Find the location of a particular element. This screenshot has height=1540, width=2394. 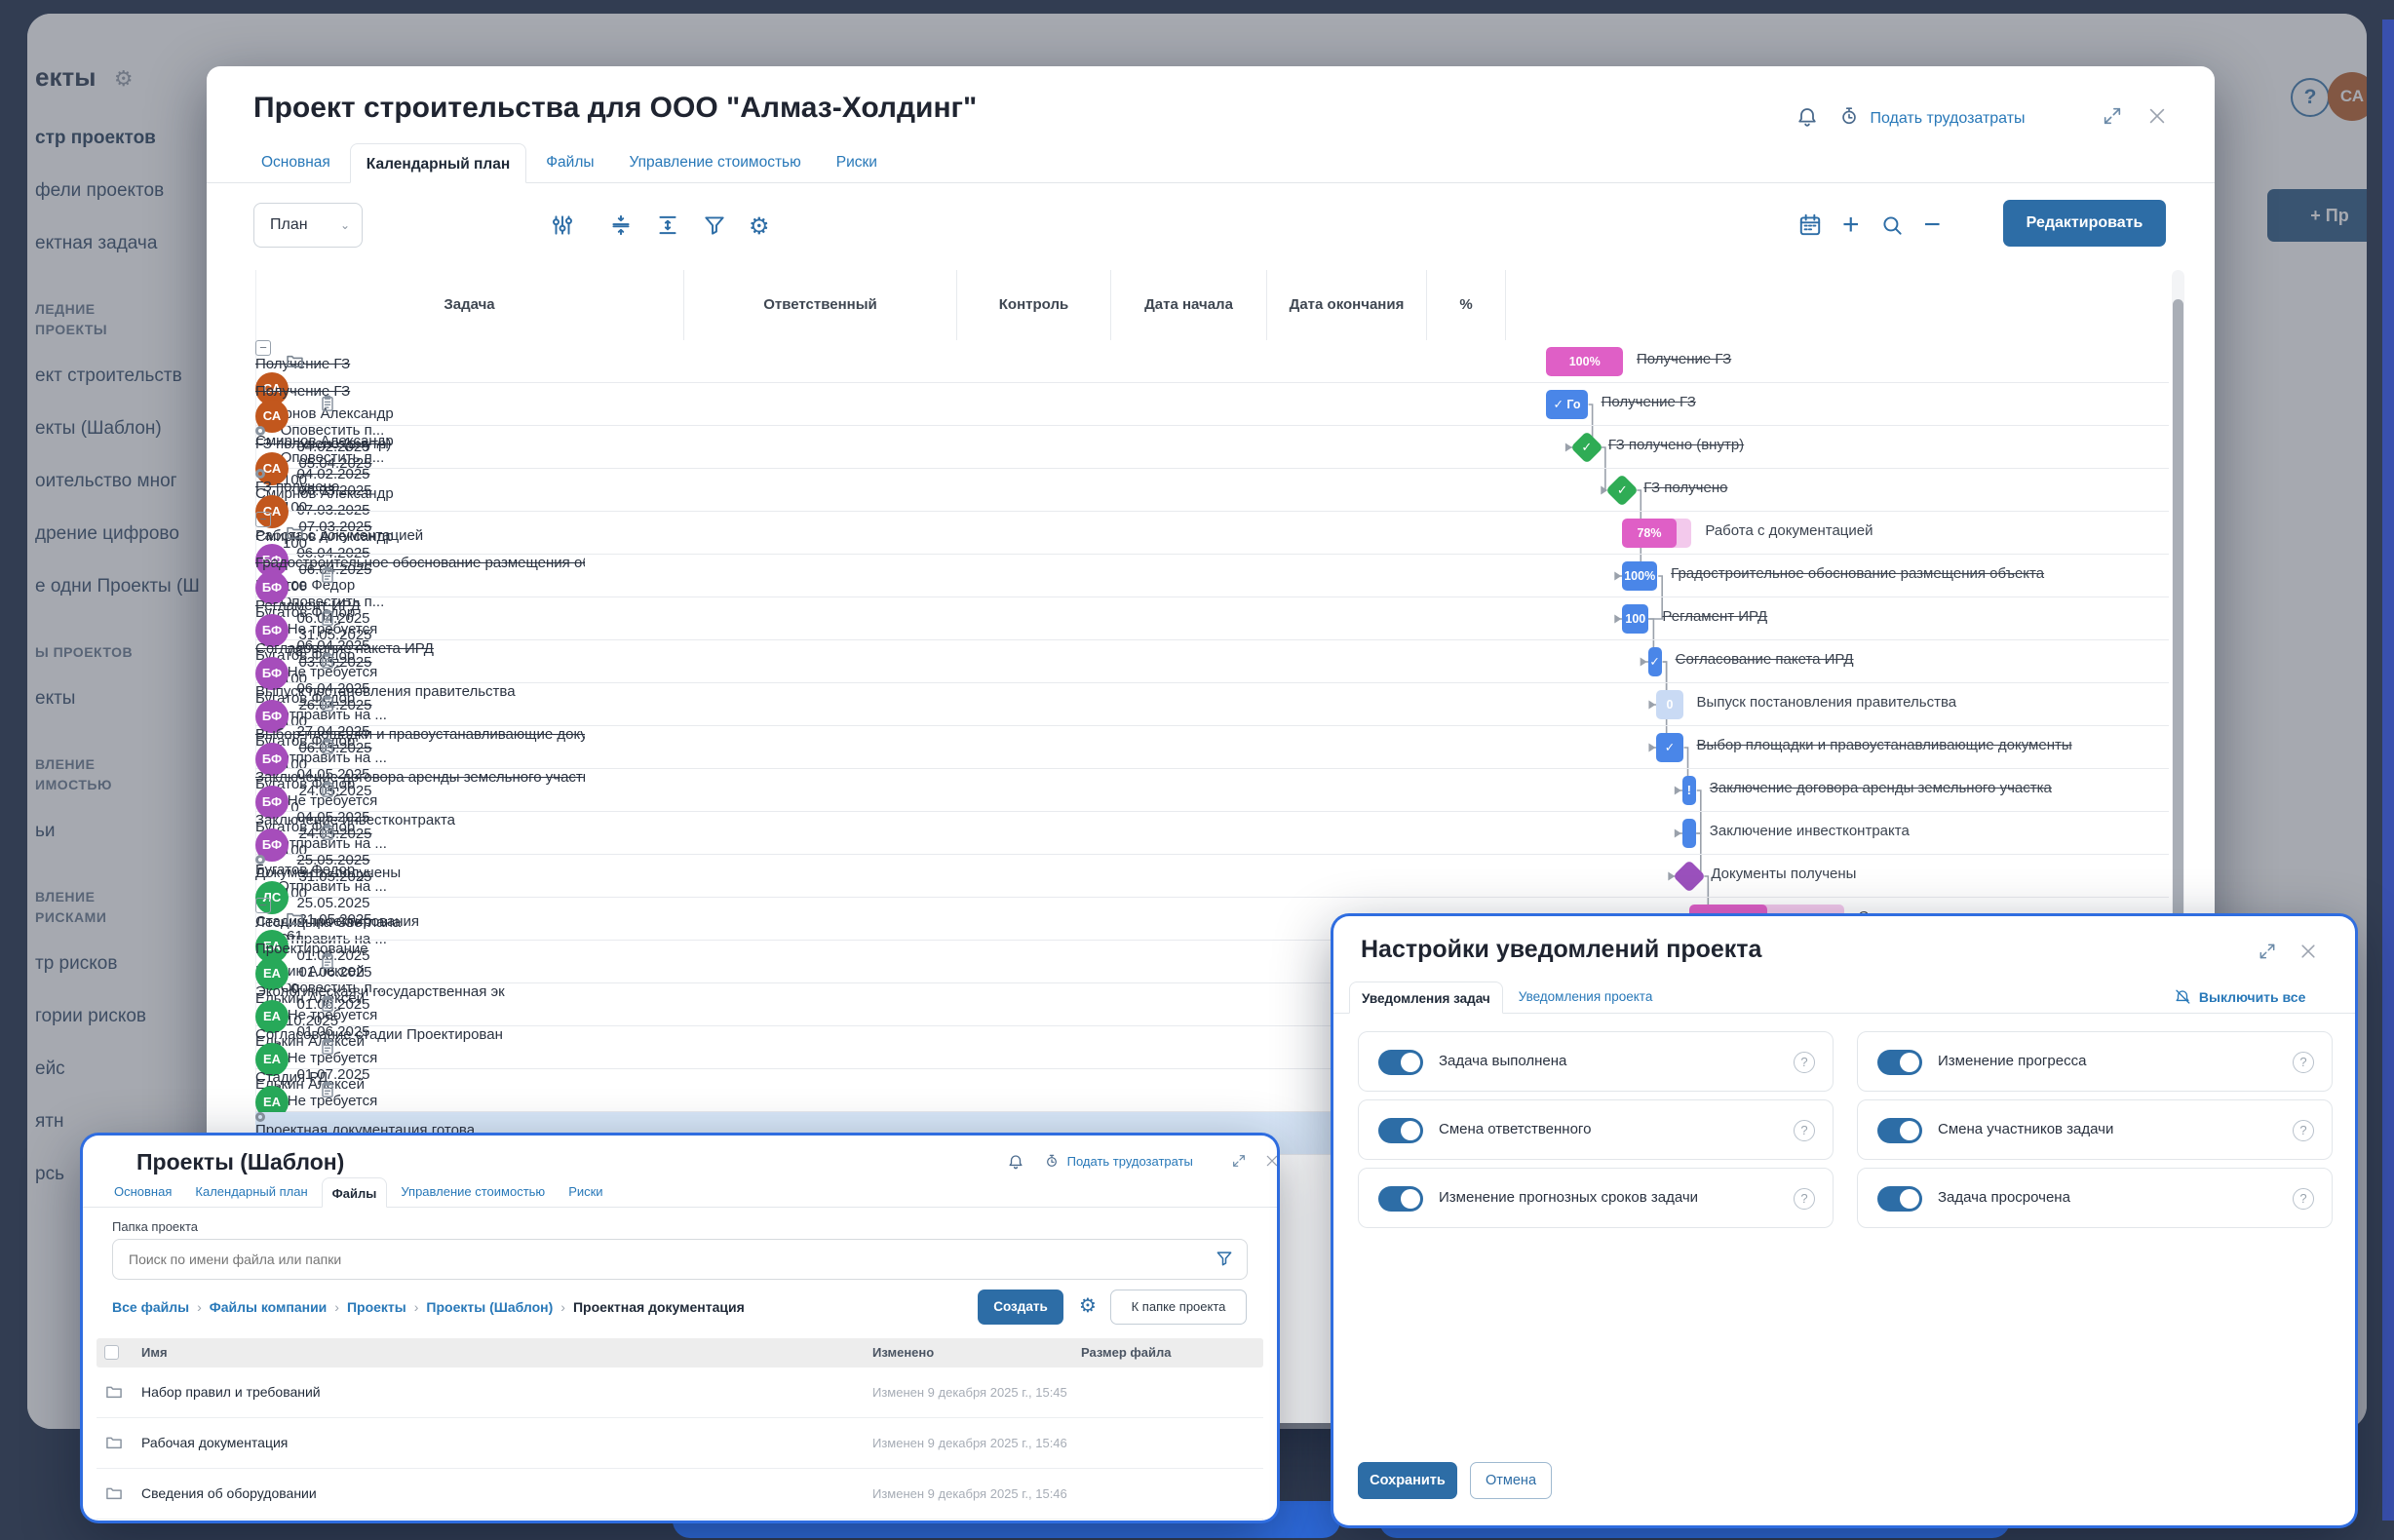

start-date-cell: 25.05.2025 is located at coordinates (333, 903).